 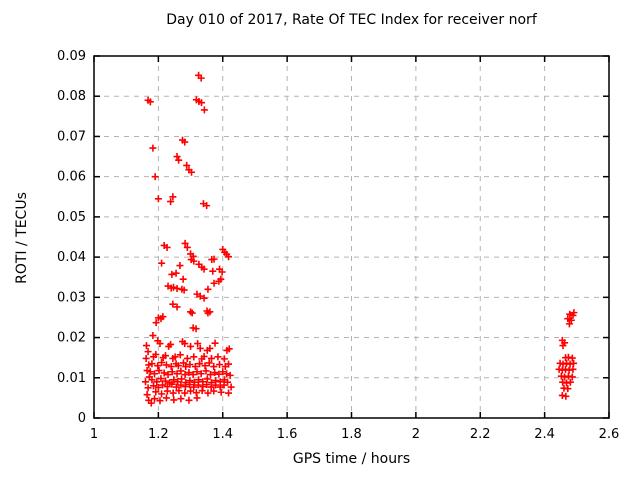 I want to click on y-tick-label: 0.02, so click(x=71, y=338).